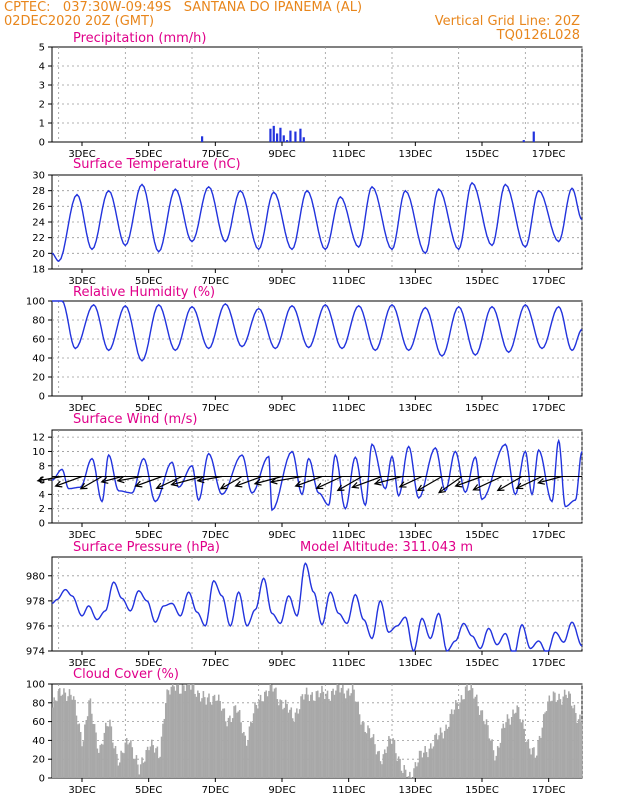 The image size is (618, 800). I want to click on y-tick-label: 40, so click(38, 359).